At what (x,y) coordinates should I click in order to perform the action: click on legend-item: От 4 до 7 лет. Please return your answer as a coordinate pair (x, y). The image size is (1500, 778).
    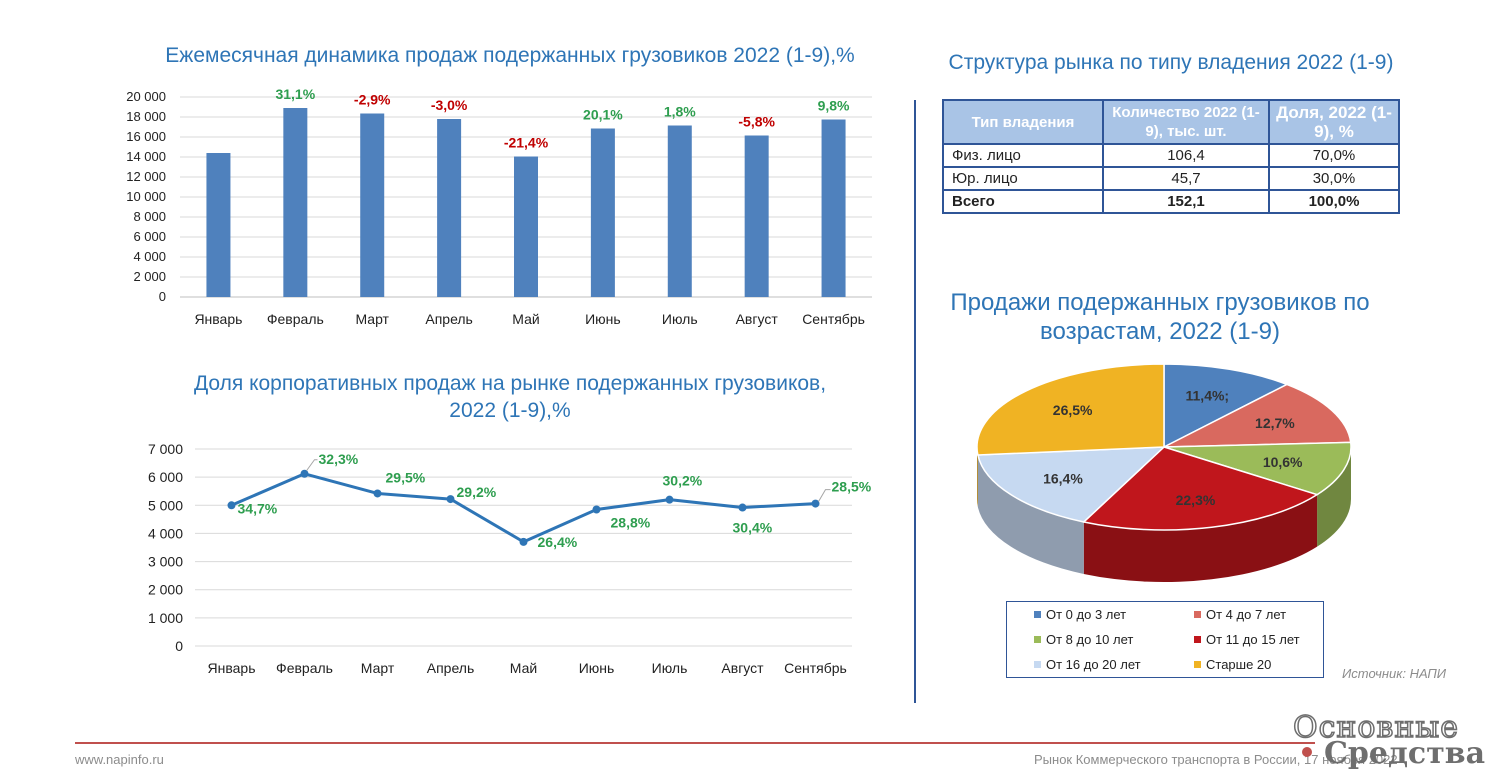
    Looking at the image, I should click on (1240, 614).